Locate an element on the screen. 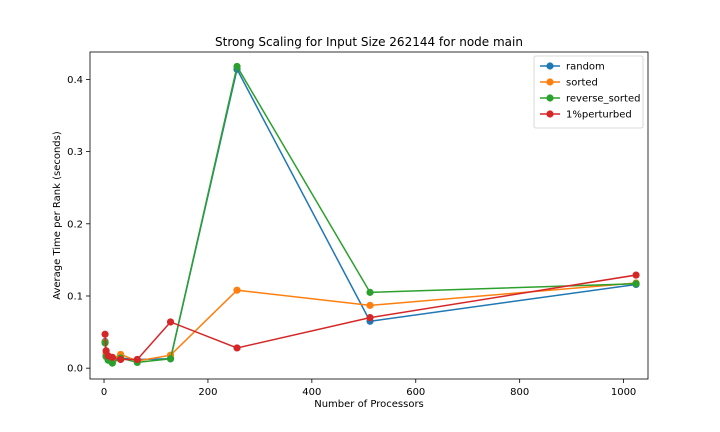  legend-box is located at coordinates (588, 92).